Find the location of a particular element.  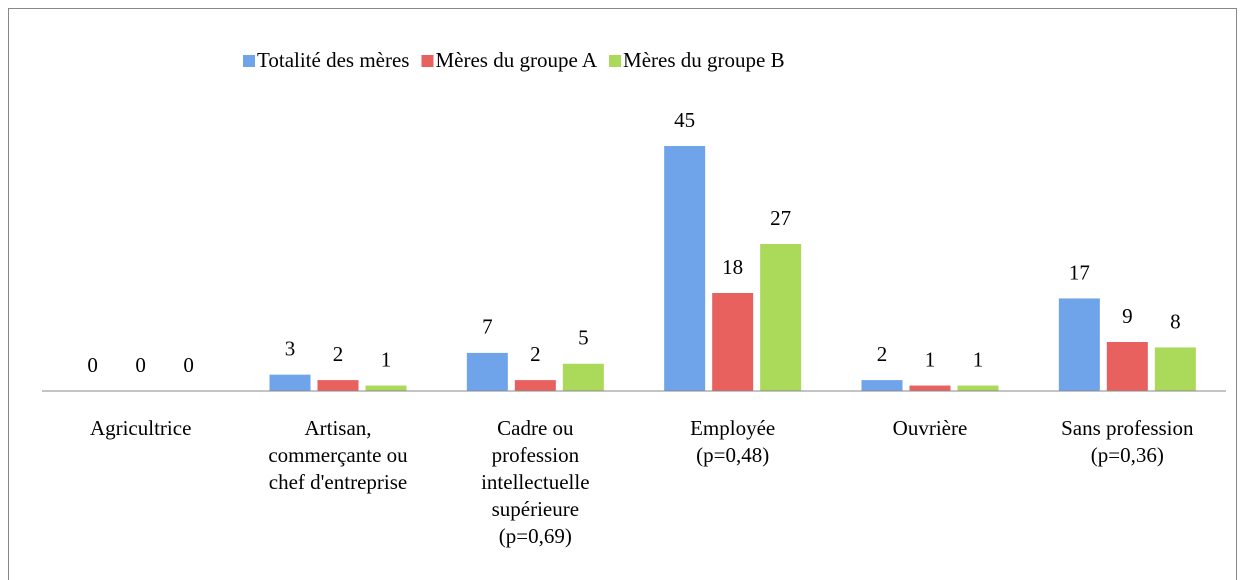

data-label: 5 is located at coordinates (583, 338).